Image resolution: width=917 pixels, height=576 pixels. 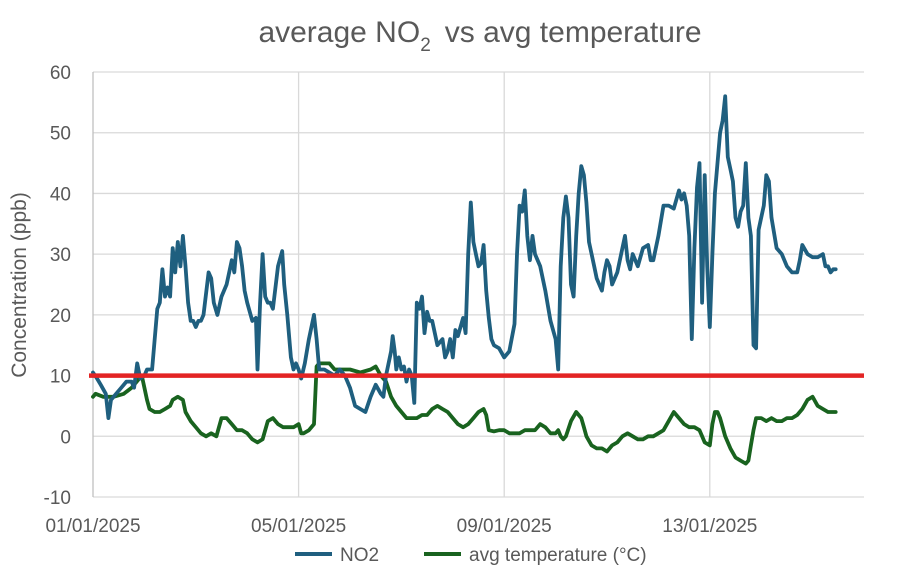 What do you see at coordinates (709, 526) in the screenshot?
I see `x-tick-label: 13/01/2025` at bounding box center [709, 526].